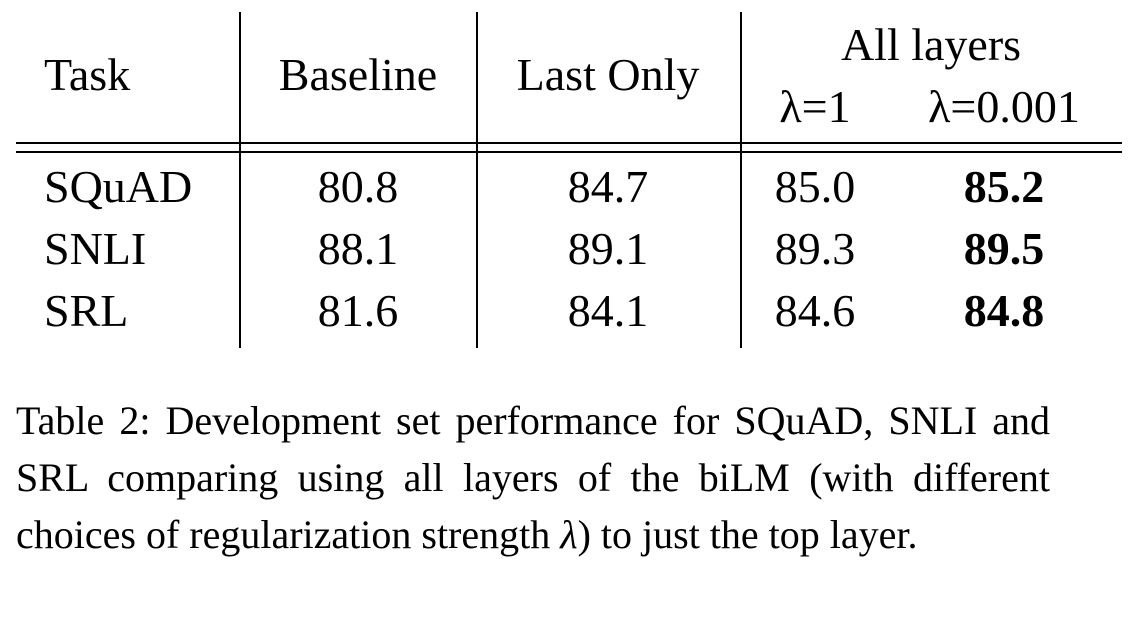 This screenshot has width=1130, height=622. I want to click on cell-task: SNLI, so click(95, 248).